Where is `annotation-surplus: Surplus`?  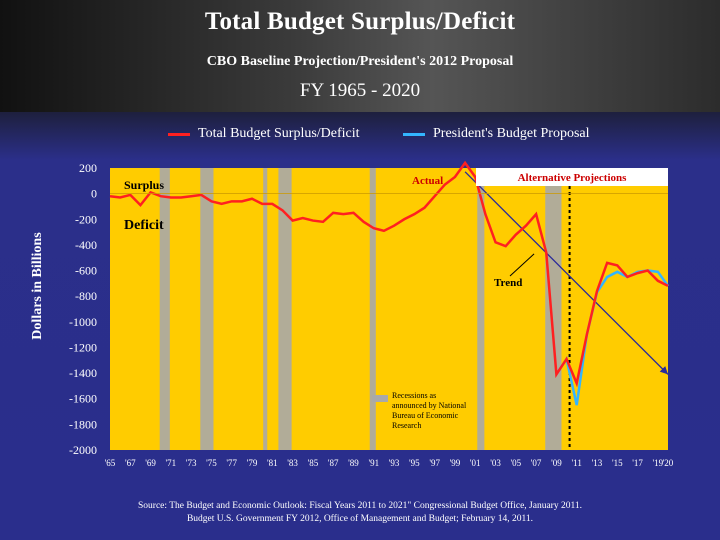 annotation-surplus: Surplus is located at coordinates (144, 185).